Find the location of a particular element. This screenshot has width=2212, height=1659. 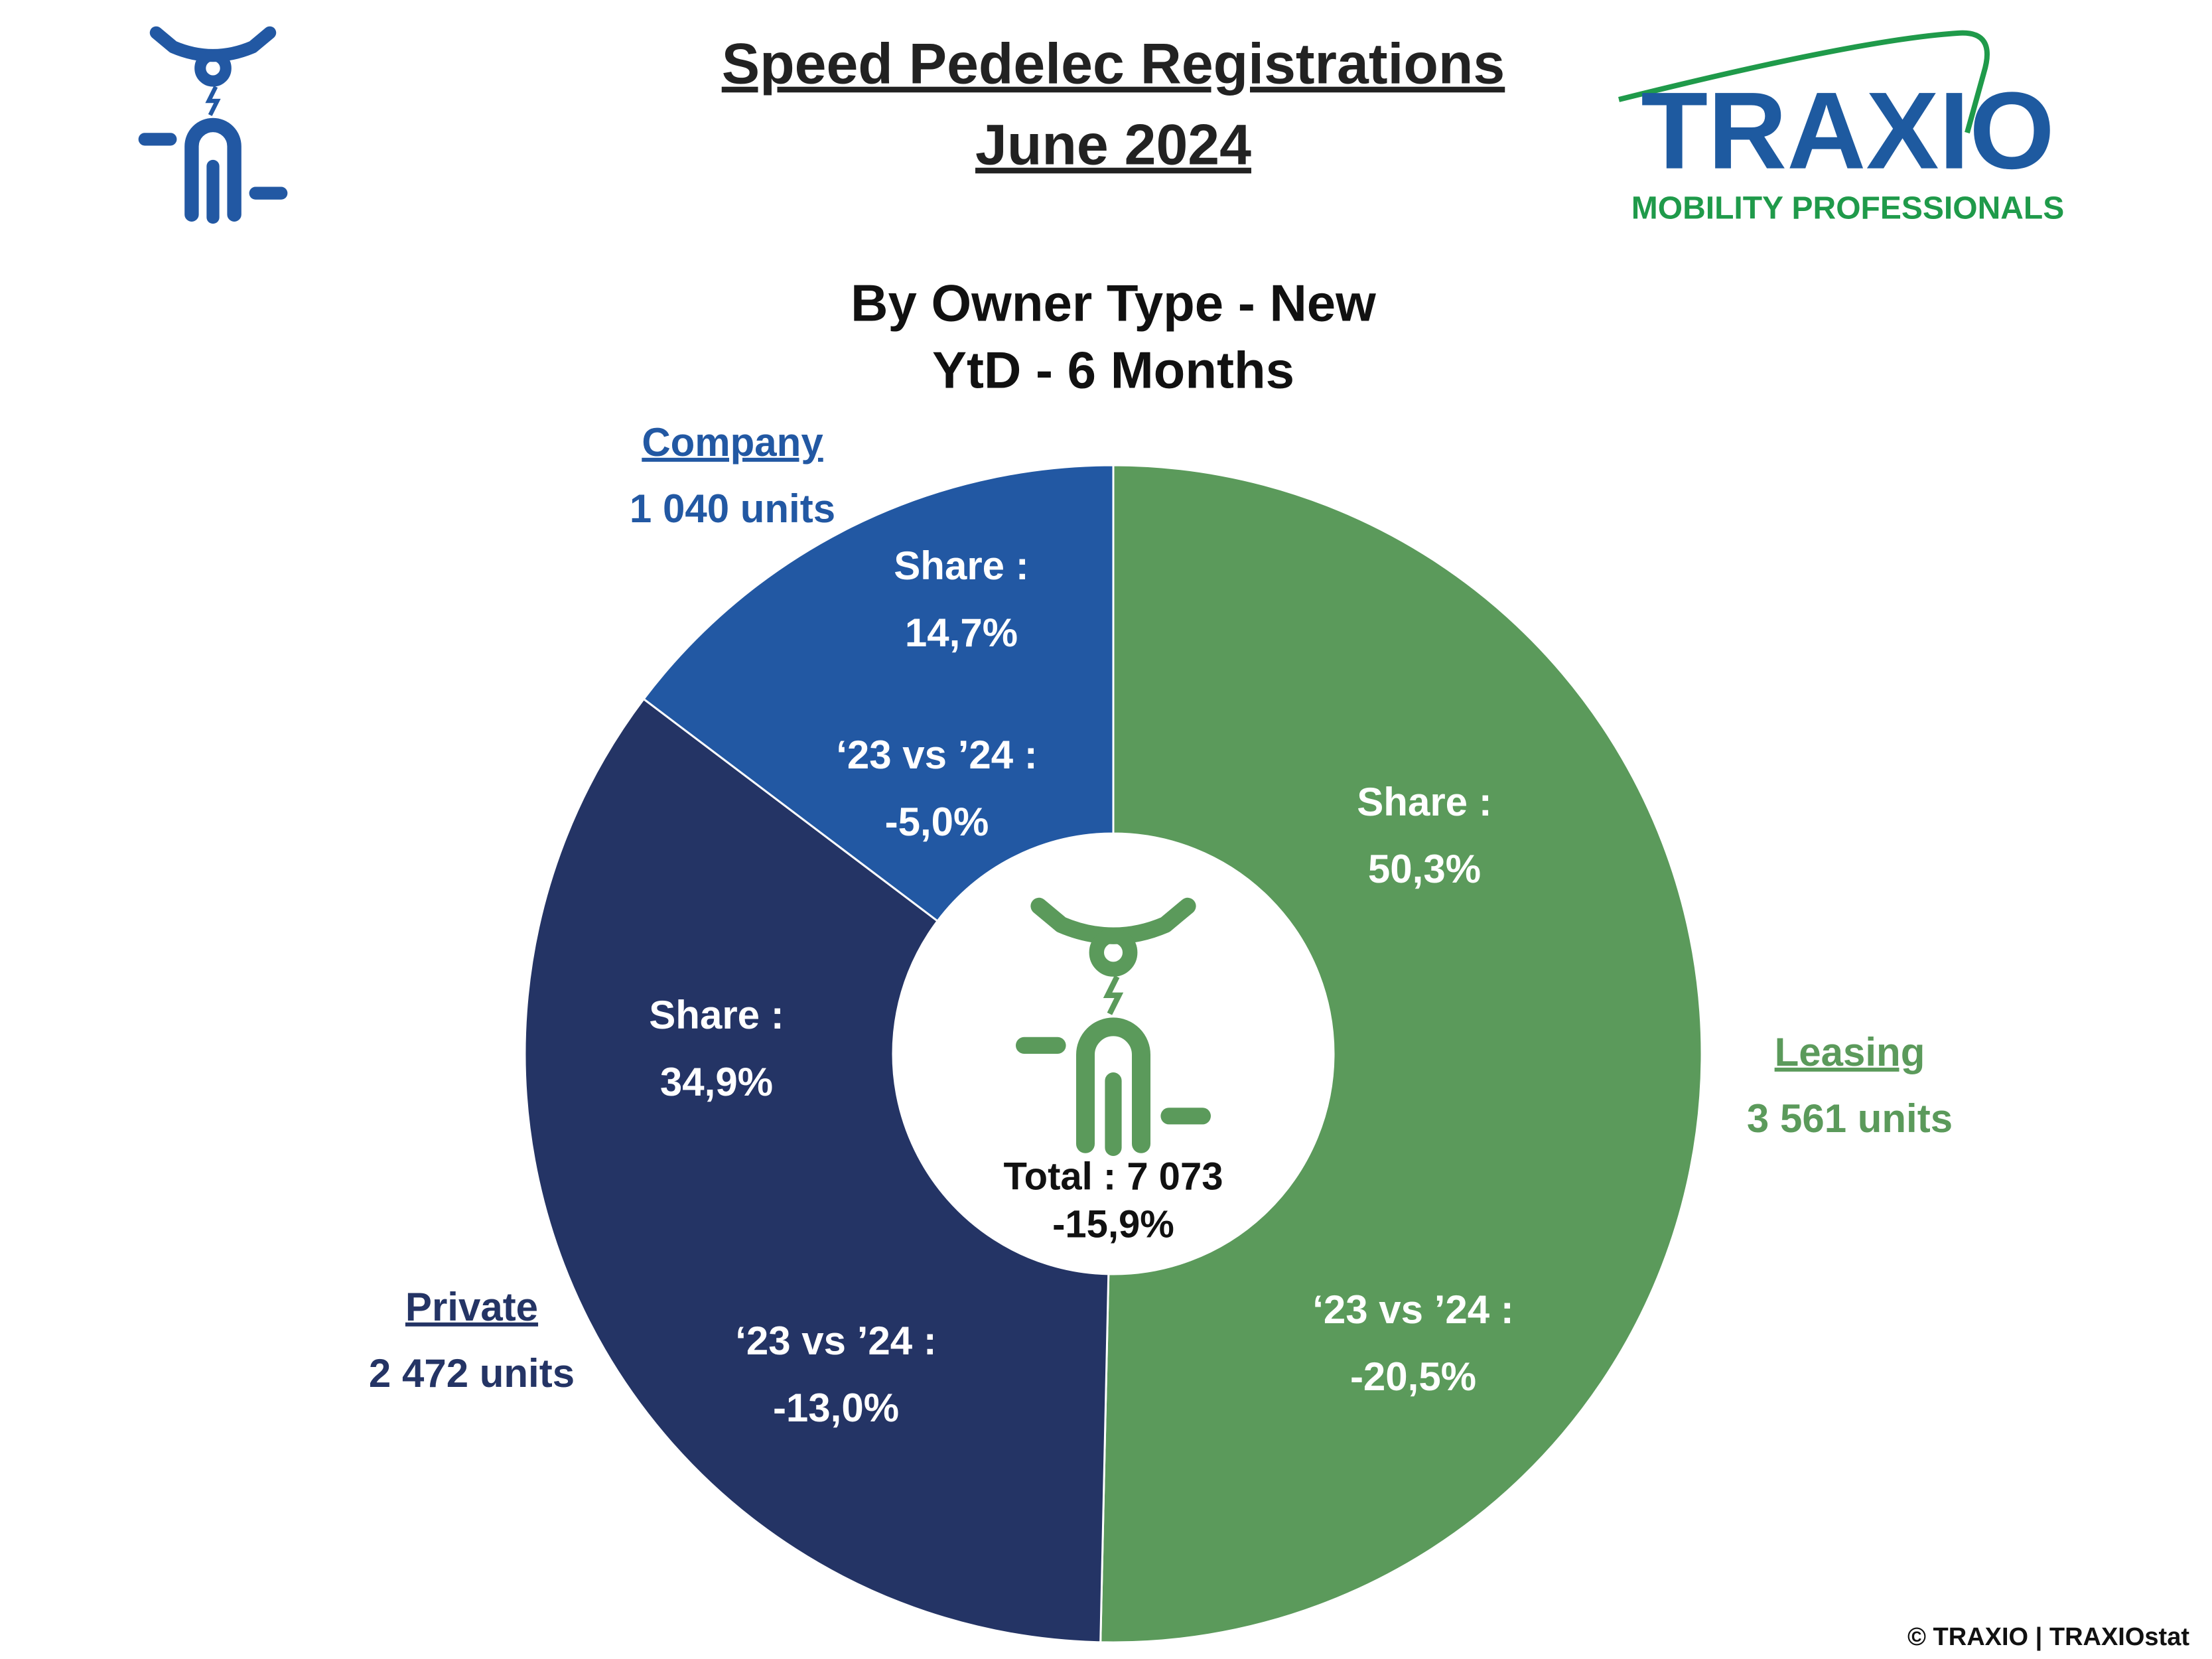

share-label: 14,7% is located at coordinates (961, 633).